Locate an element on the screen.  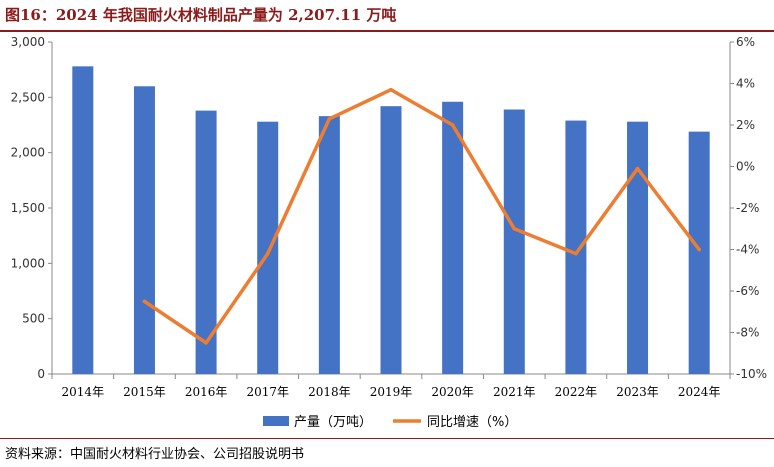
source-note: 资料来源：中国耐火材料行业协会、公司招股说明书 is located at coordinates (155, 454).